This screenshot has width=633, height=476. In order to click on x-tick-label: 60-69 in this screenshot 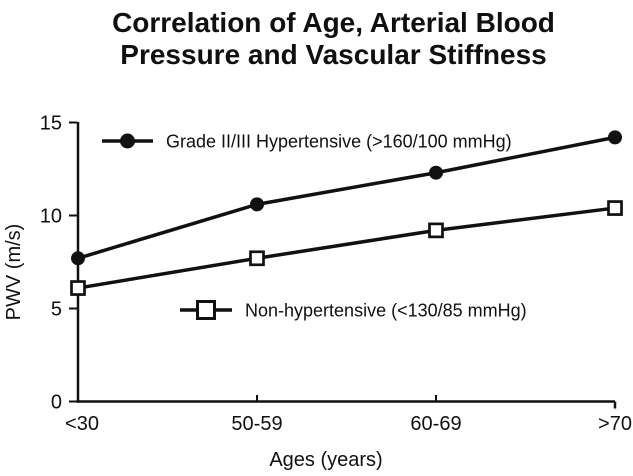, I will do `click(435, 424)`.